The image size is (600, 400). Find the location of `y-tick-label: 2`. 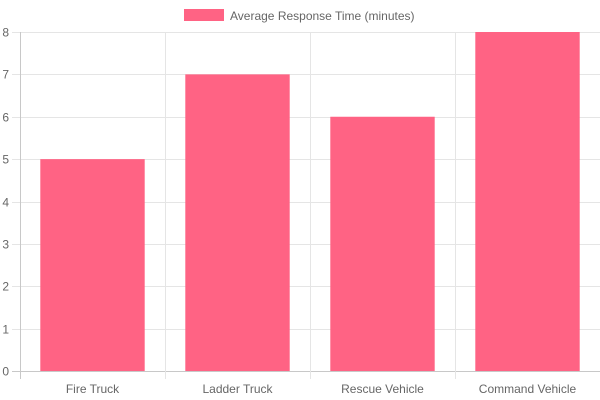

y-tick-label: 2 is located at coordinates (5, 287).